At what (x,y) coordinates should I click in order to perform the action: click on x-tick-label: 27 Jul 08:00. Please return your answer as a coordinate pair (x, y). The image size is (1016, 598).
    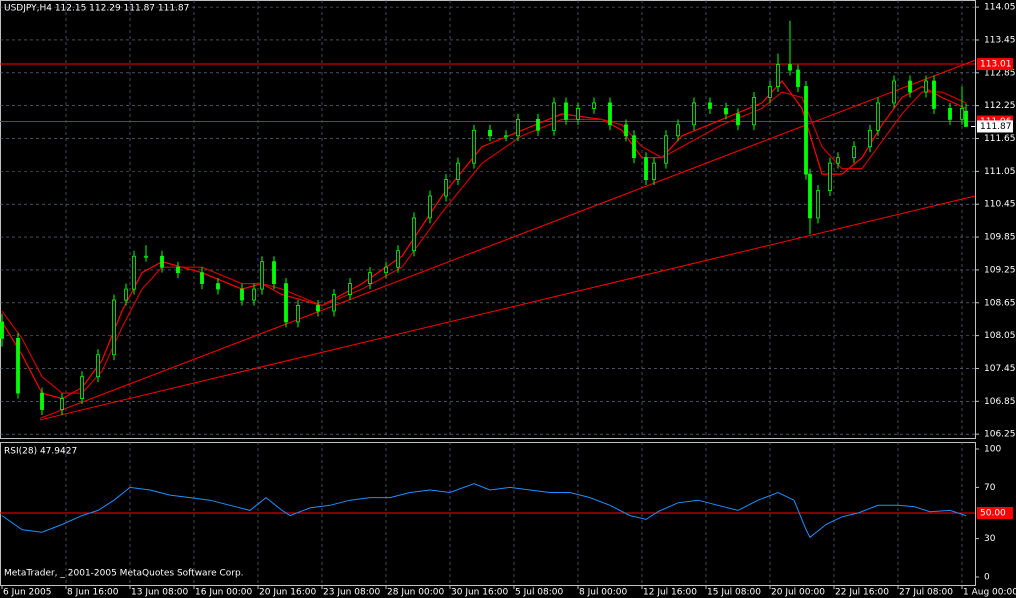
    Looking at the image, I should click on (926, 593).